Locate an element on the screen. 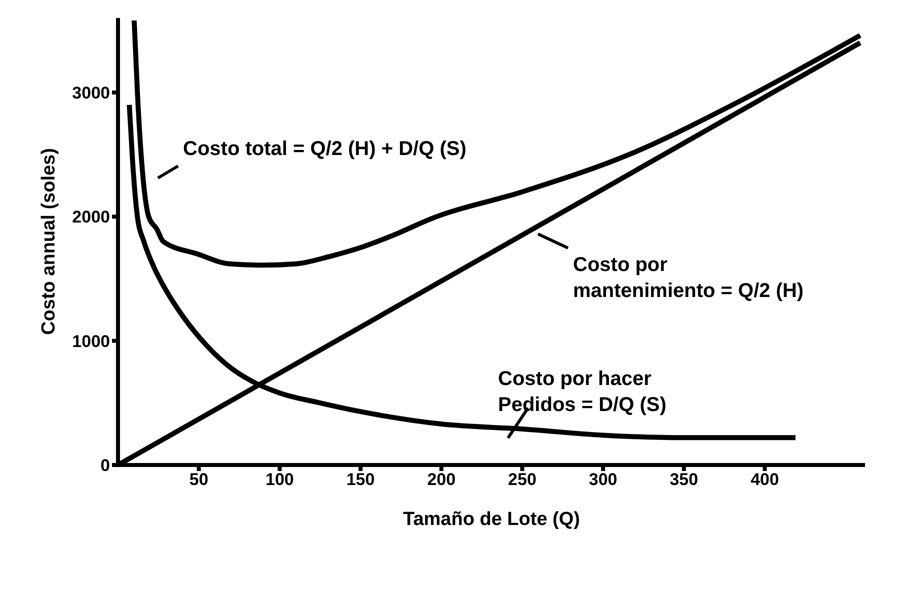 The width and height of the screenshot is (913, 593). x-tick-label: 350 is located at coordinates (684, 480).